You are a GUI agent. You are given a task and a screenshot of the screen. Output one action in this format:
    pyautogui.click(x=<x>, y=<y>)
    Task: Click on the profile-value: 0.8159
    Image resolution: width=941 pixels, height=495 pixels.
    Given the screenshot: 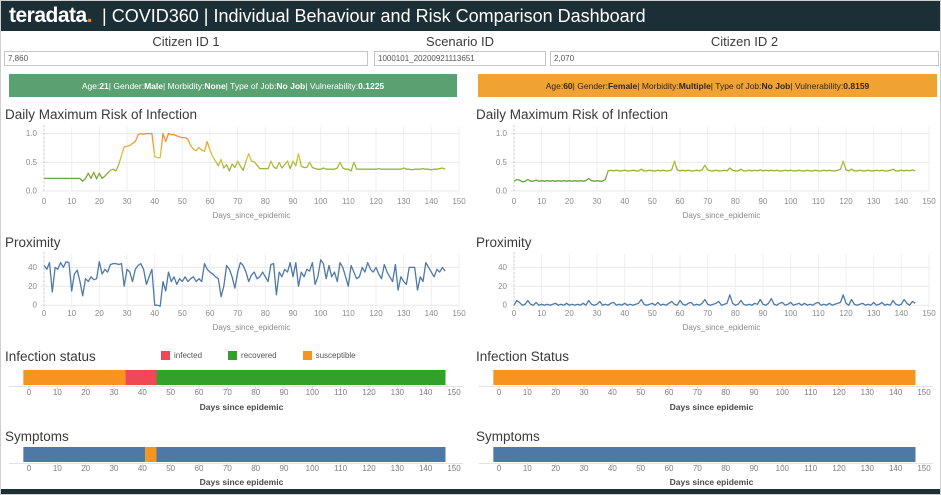 What is the action you would take?
    pyautogui.click(x=856, y=85)
    